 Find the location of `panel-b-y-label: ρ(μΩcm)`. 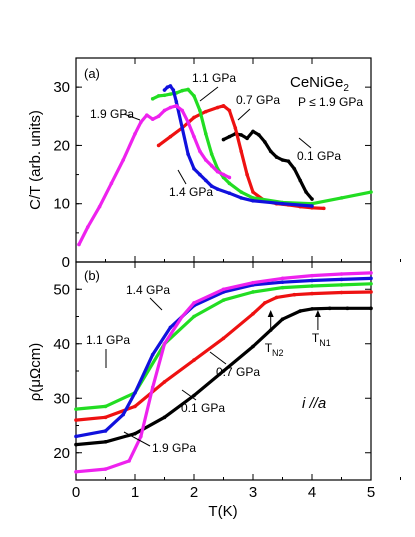

panel-b-y-label: ρ(μΩcm) is located at coordinates (35, 372).